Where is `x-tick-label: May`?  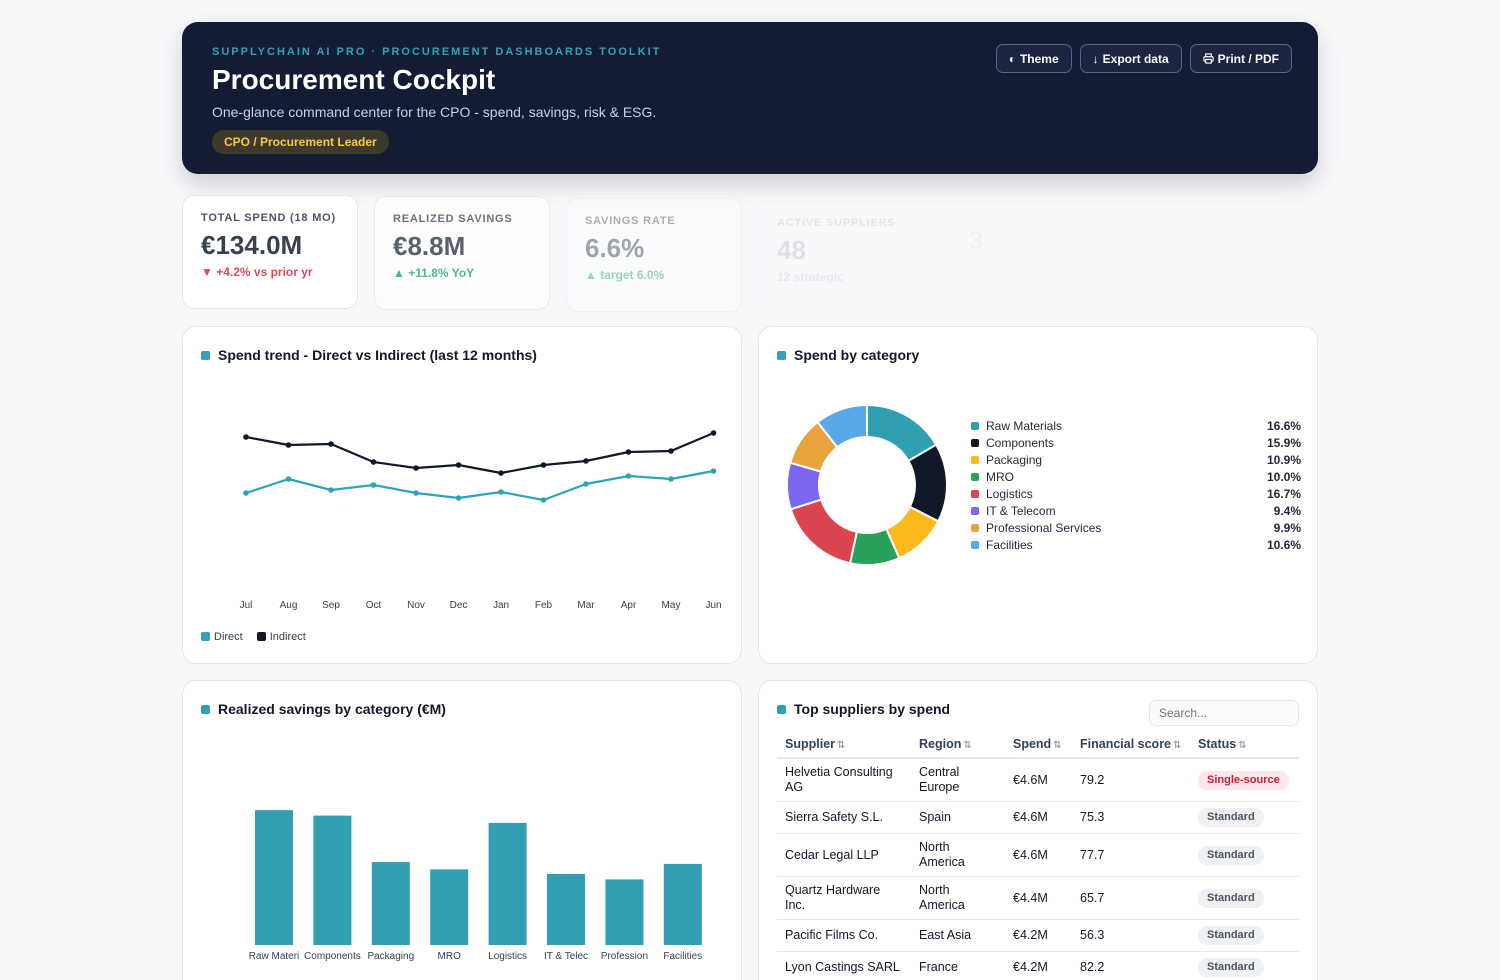
x-tick-label: May is located at coordinates (671, 605).